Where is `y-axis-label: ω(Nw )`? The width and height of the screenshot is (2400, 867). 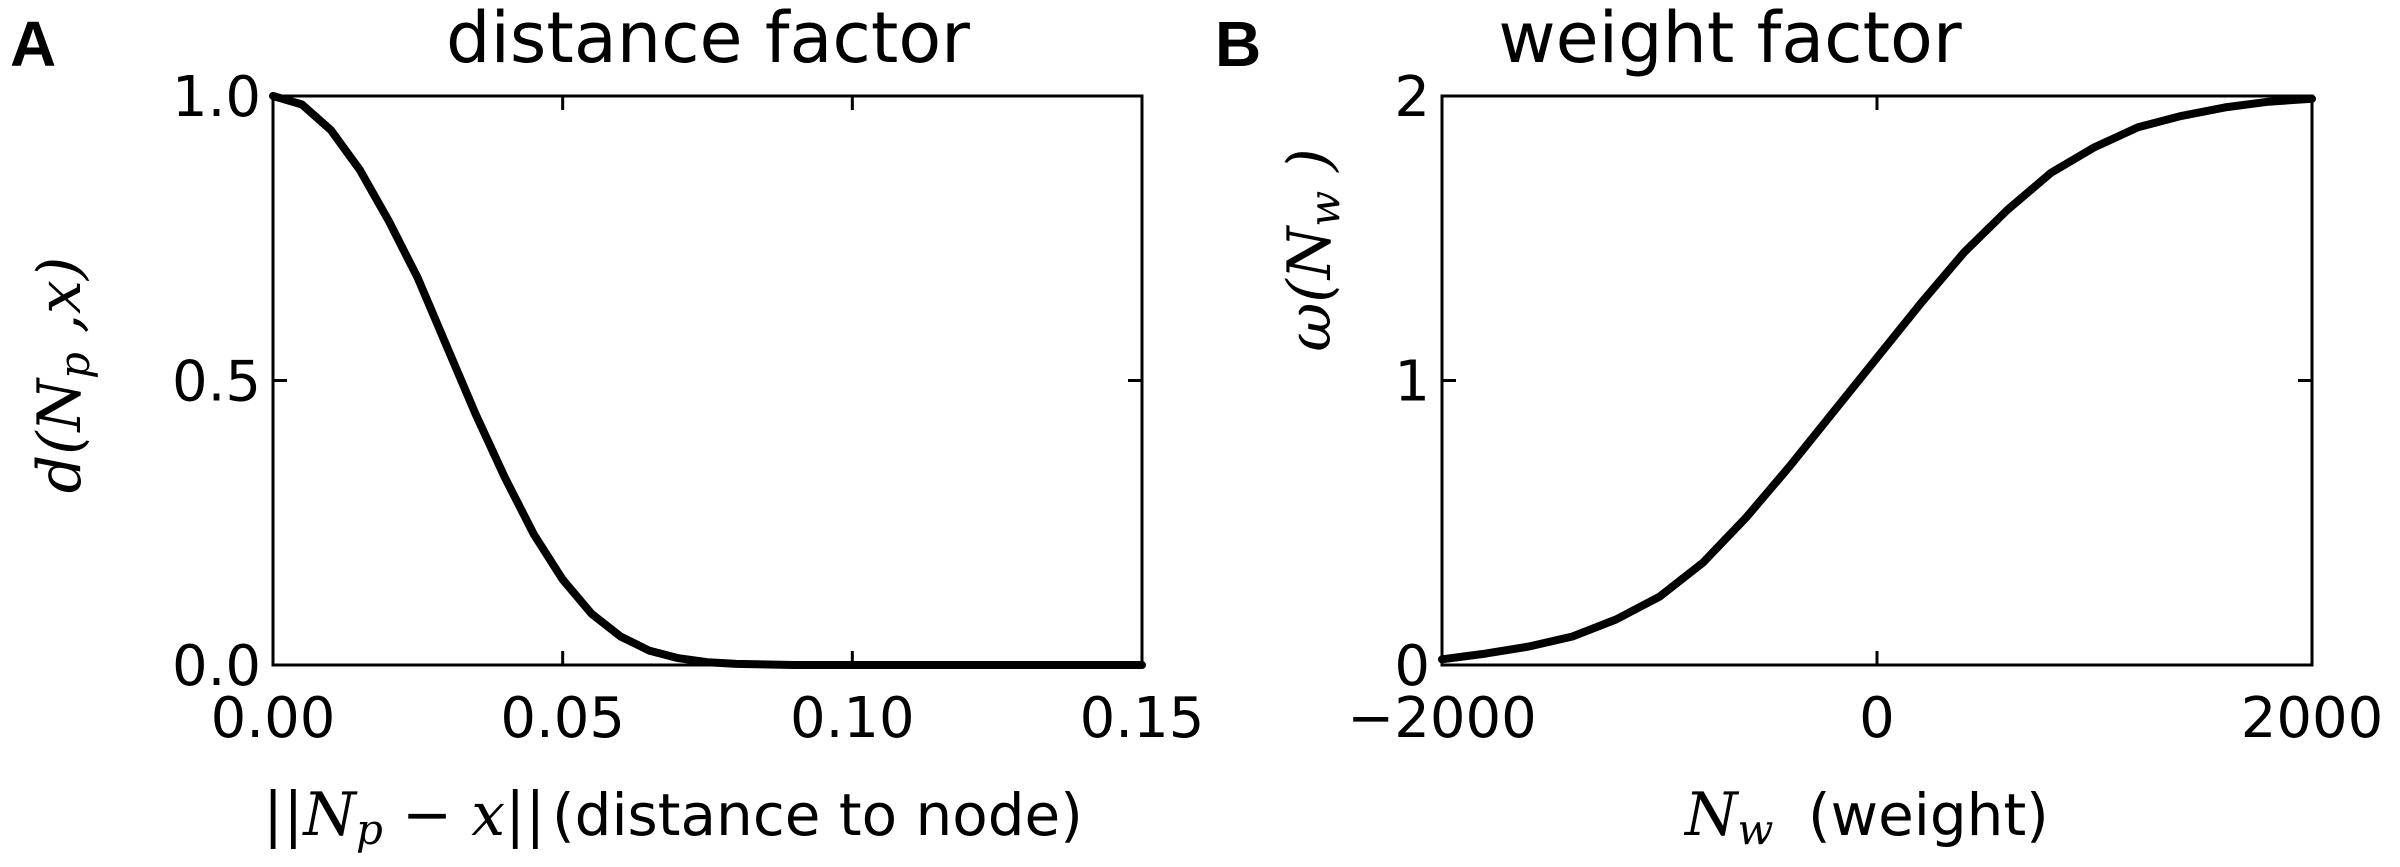 y-axis-label: ω(Nw ) is located at coordinates (1312, 249).